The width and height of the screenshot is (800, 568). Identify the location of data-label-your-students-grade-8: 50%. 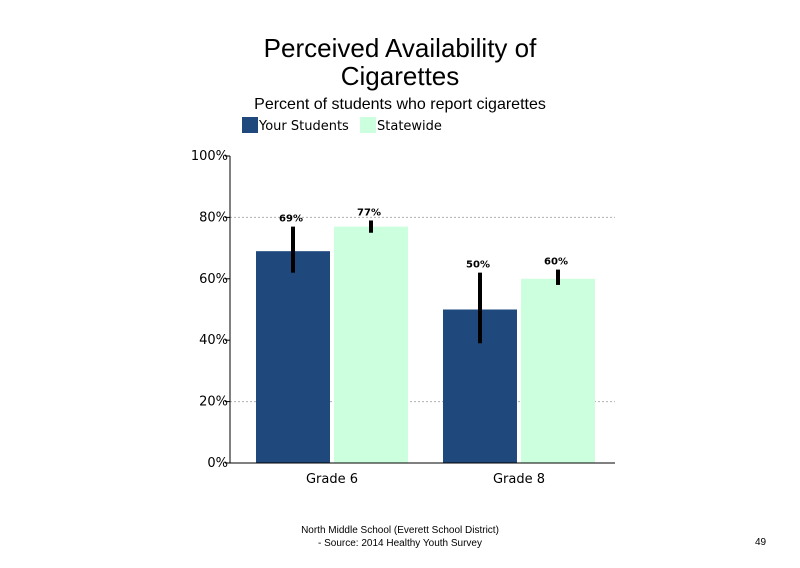
(478, 265).